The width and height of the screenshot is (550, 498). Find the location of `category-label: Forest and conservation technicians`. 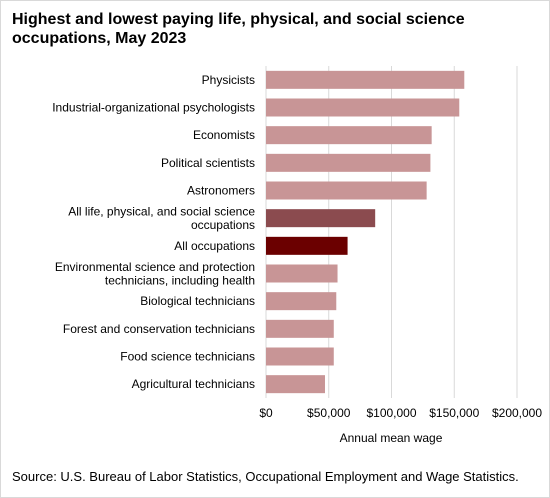

category-label: Forest and conservation technicians is located at coordinates (159, 329).